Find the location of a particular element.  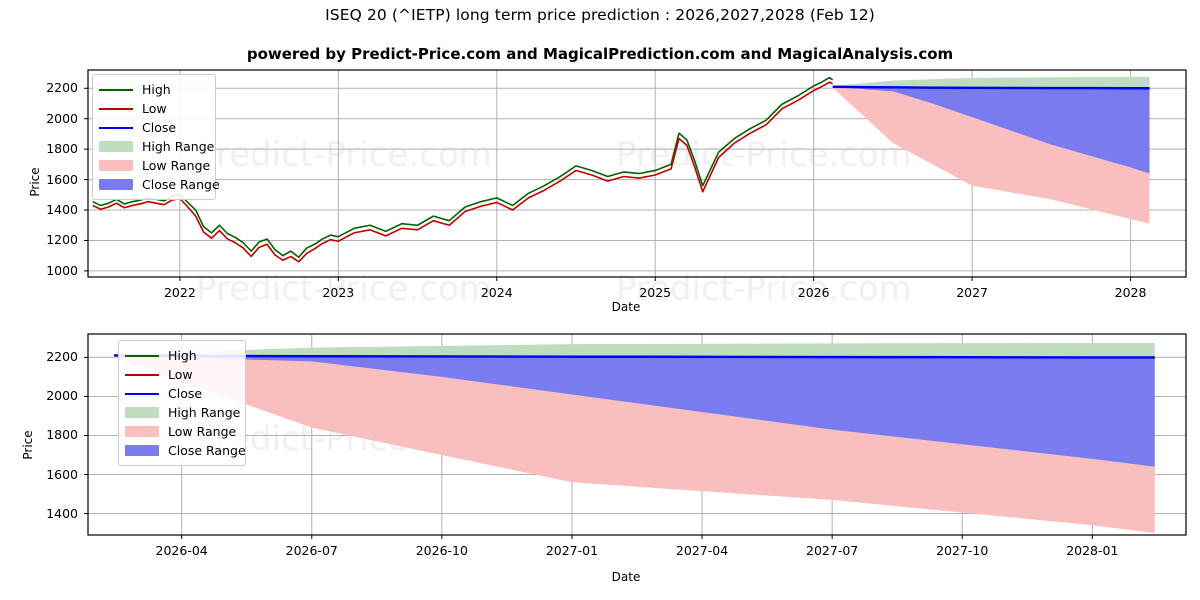

top-chart-legend-item-high: High is located at coordinates (153, 89).